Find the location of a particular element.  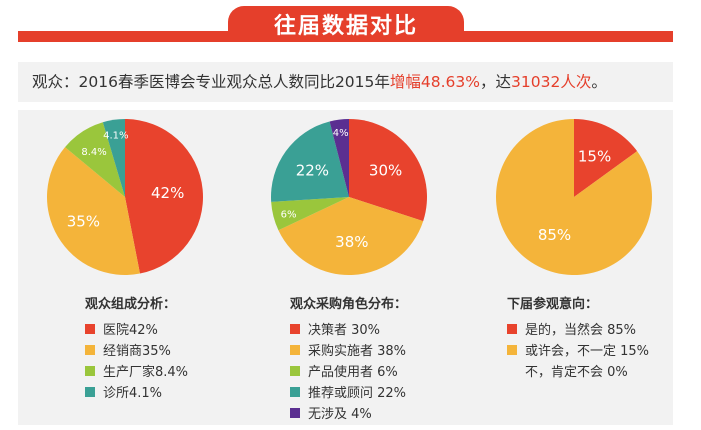

legend-label: 推荐或顾问 22% is located at coordinates (357, 393).